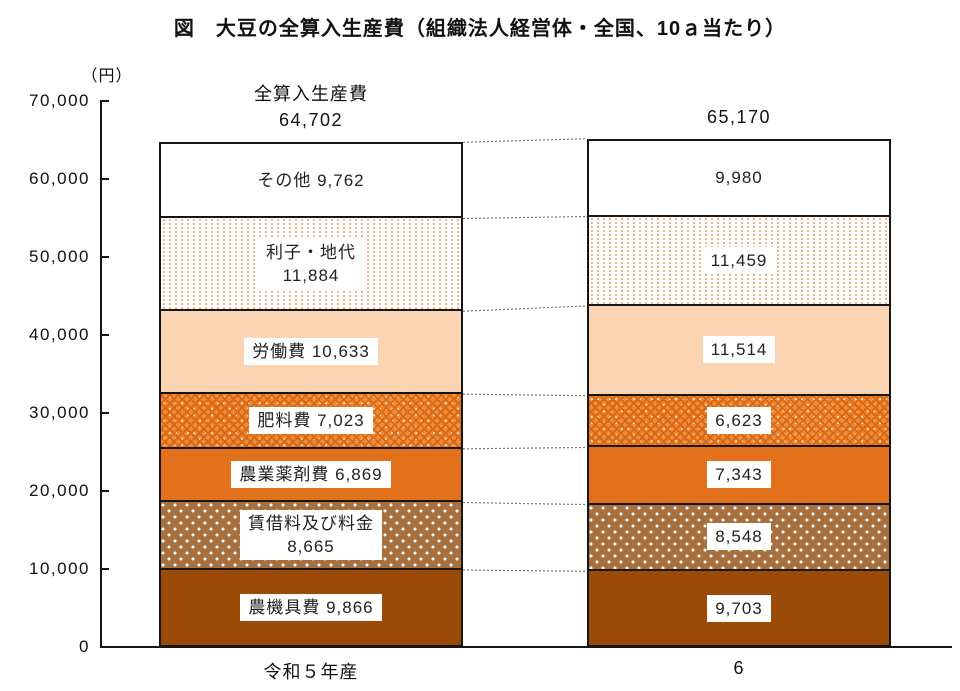 The height and width of the screenshot is (691, 960). I want to click on segment-label: 9,703, so click(739, 608).